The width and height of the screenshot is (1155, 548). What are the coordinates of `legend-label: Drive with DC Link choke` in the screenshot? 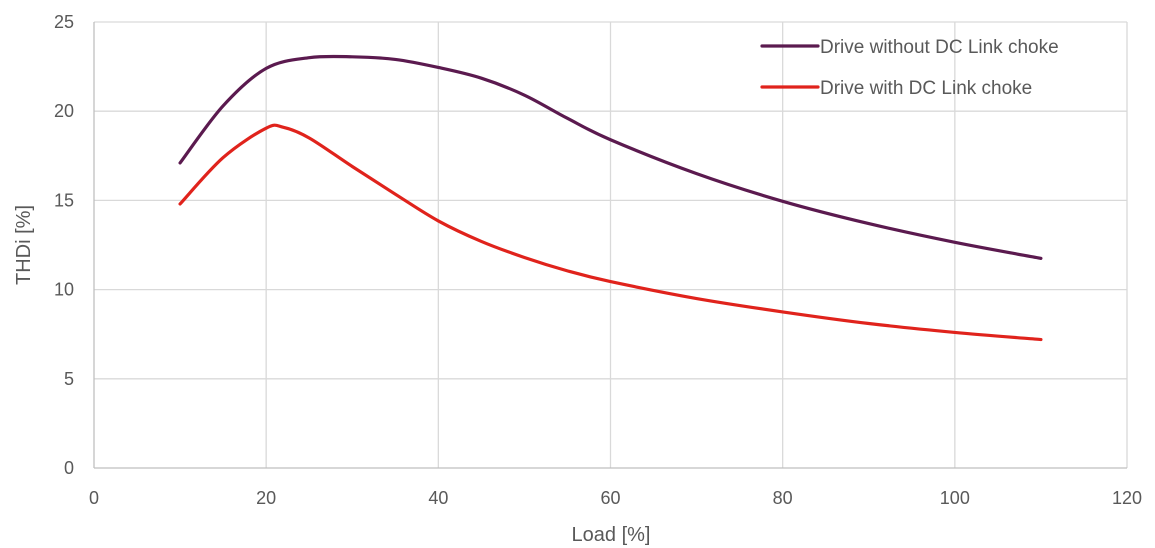 It's located at (926, 88).